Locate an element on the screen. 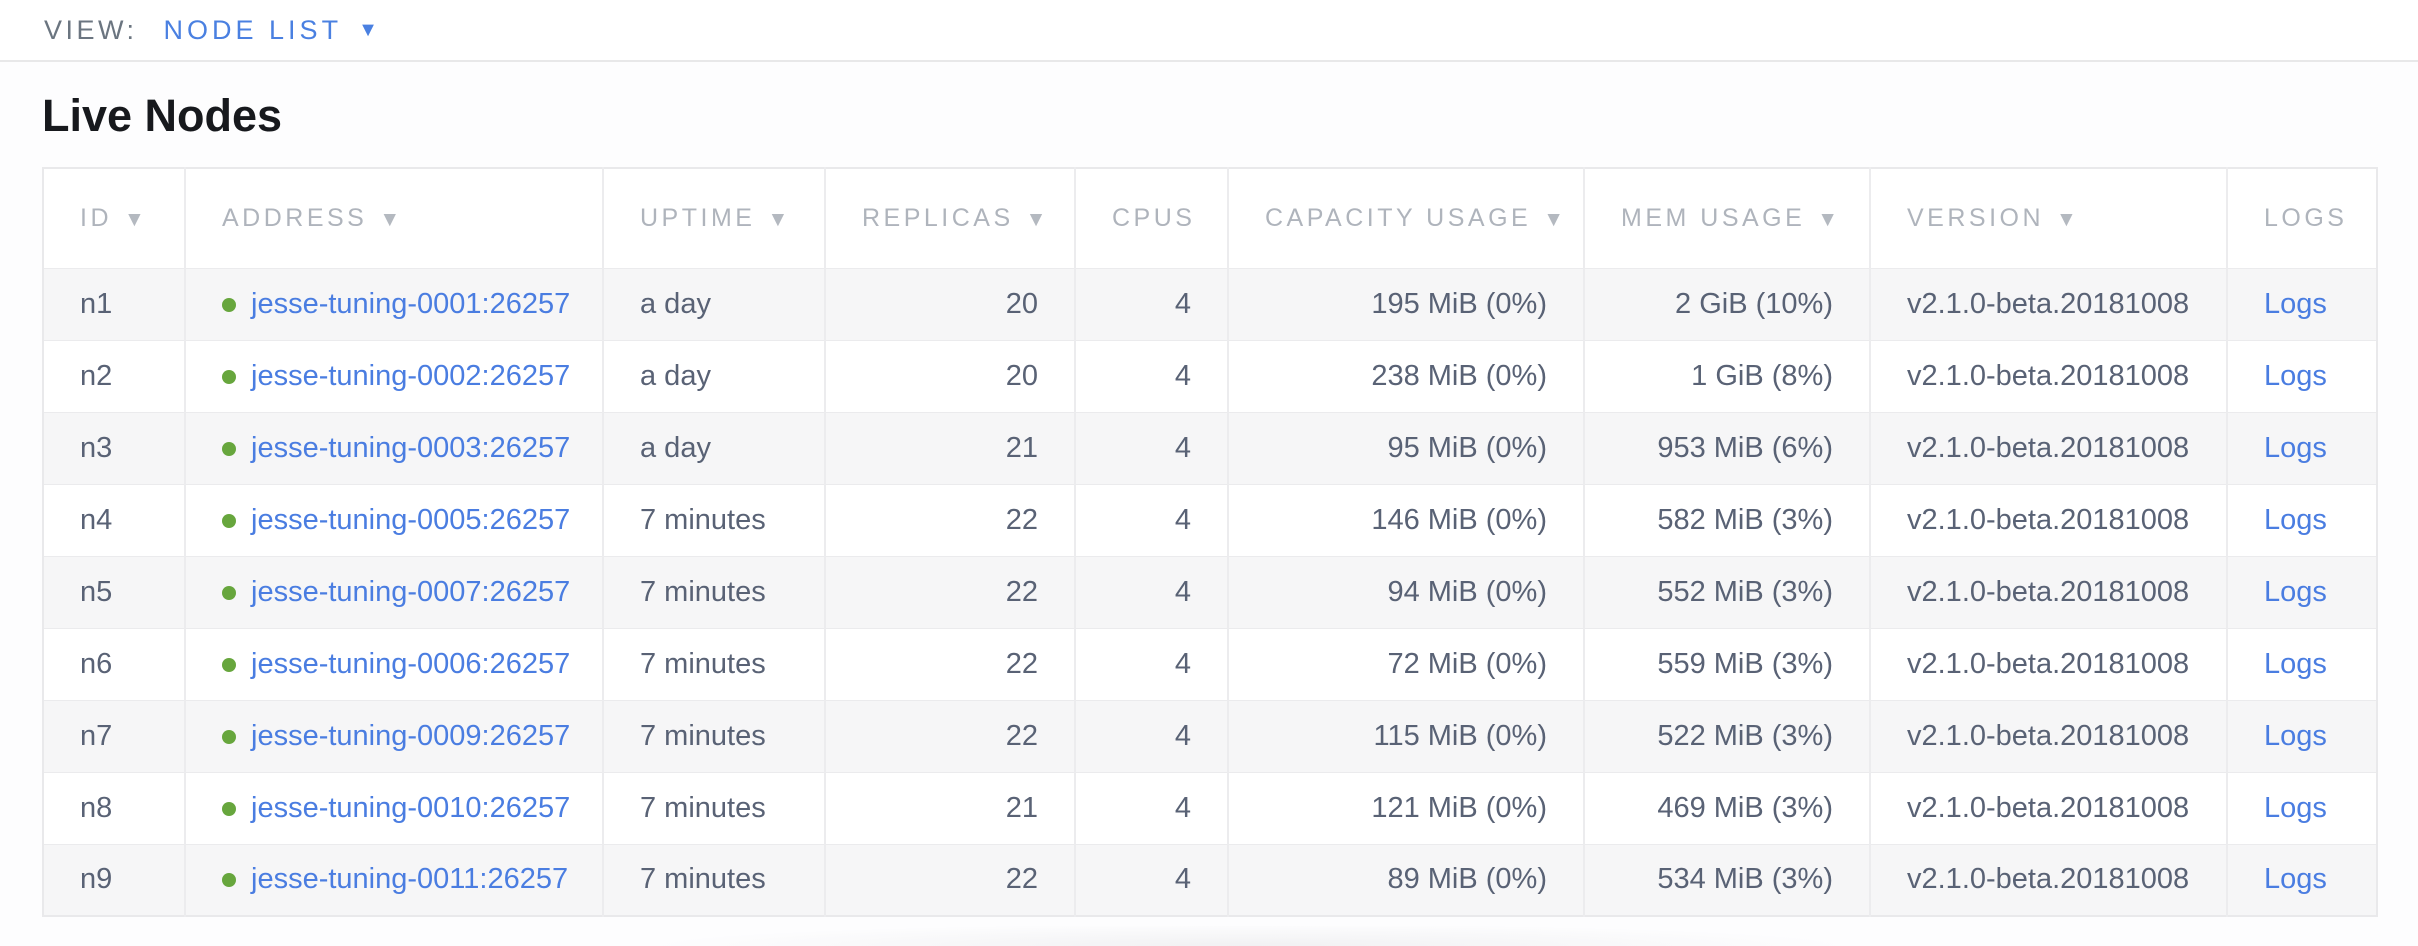 The width and height of the screenshot is (2418, 946). cell-address: jesse-tuning-0009:26257 is located at coordinates (393, 735).